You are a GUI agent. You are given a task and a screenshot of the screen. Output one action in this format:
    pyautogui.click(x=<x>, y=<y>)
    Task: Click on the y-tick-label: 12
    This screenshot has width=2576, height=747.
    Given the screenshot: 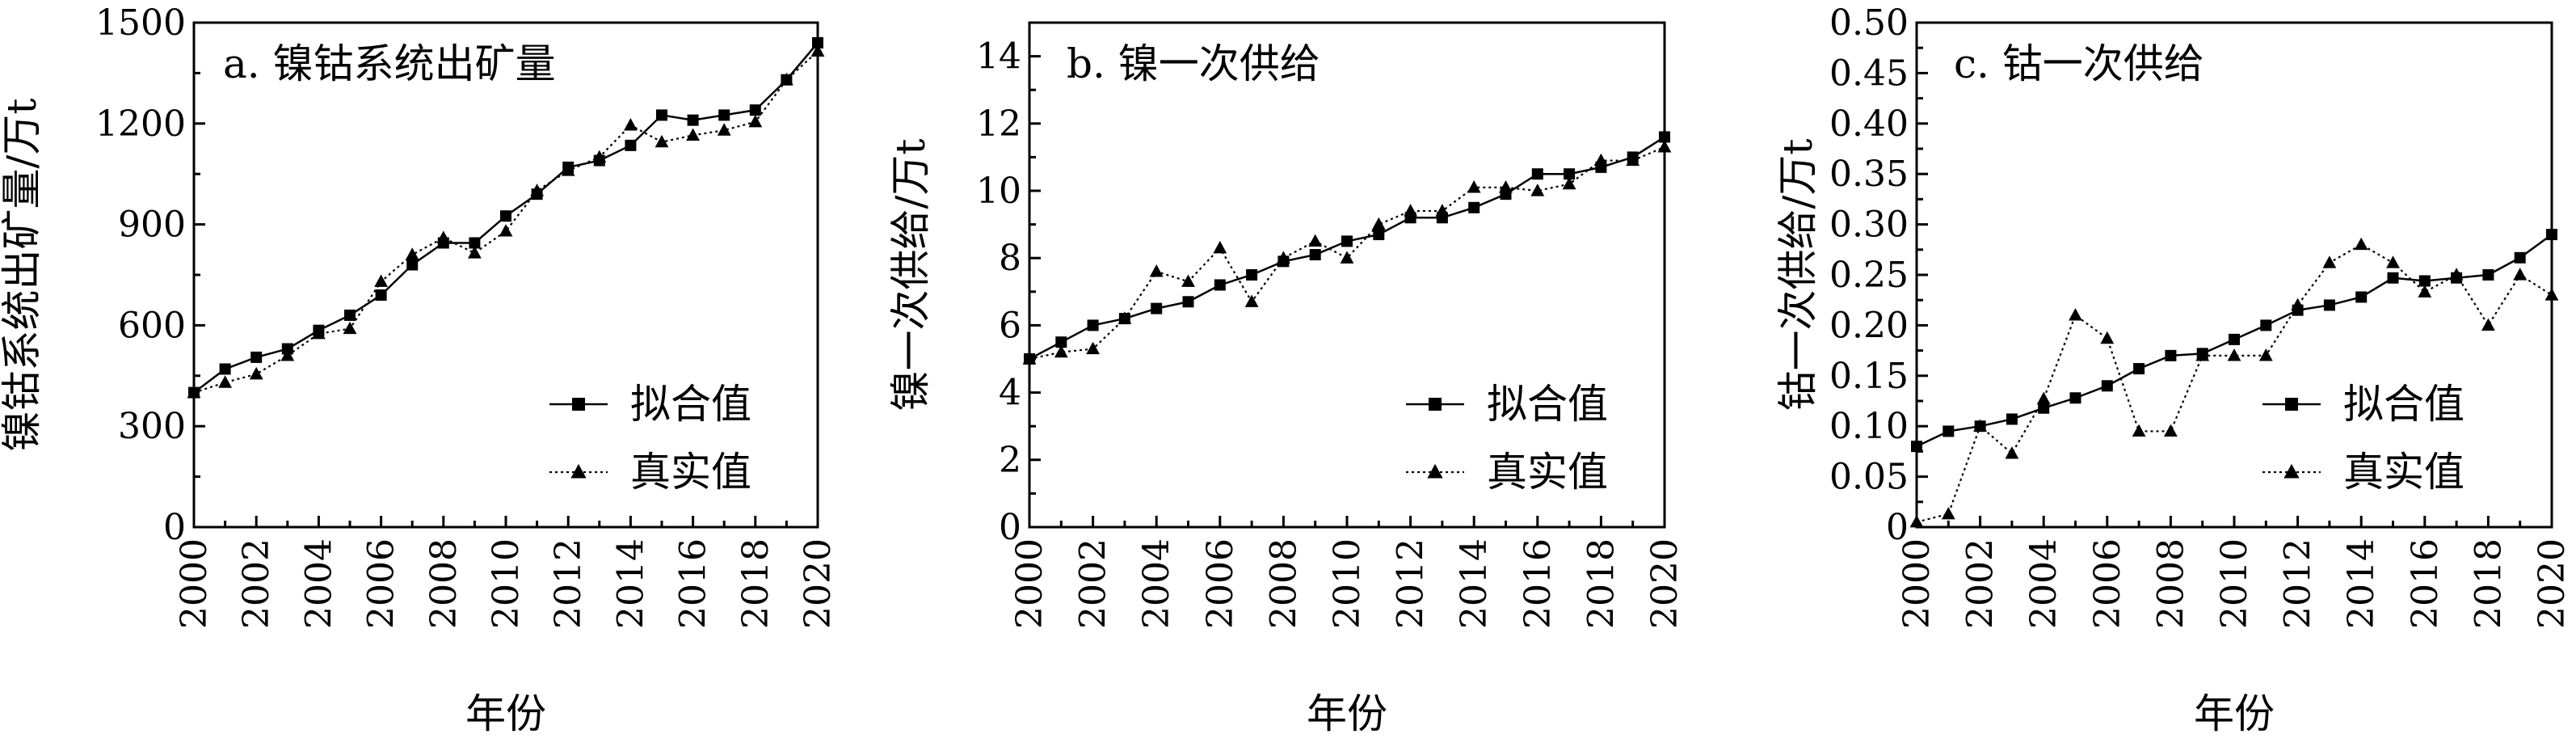 What is the action you would take?
    pyautogui.click(x=998, y=124)
    